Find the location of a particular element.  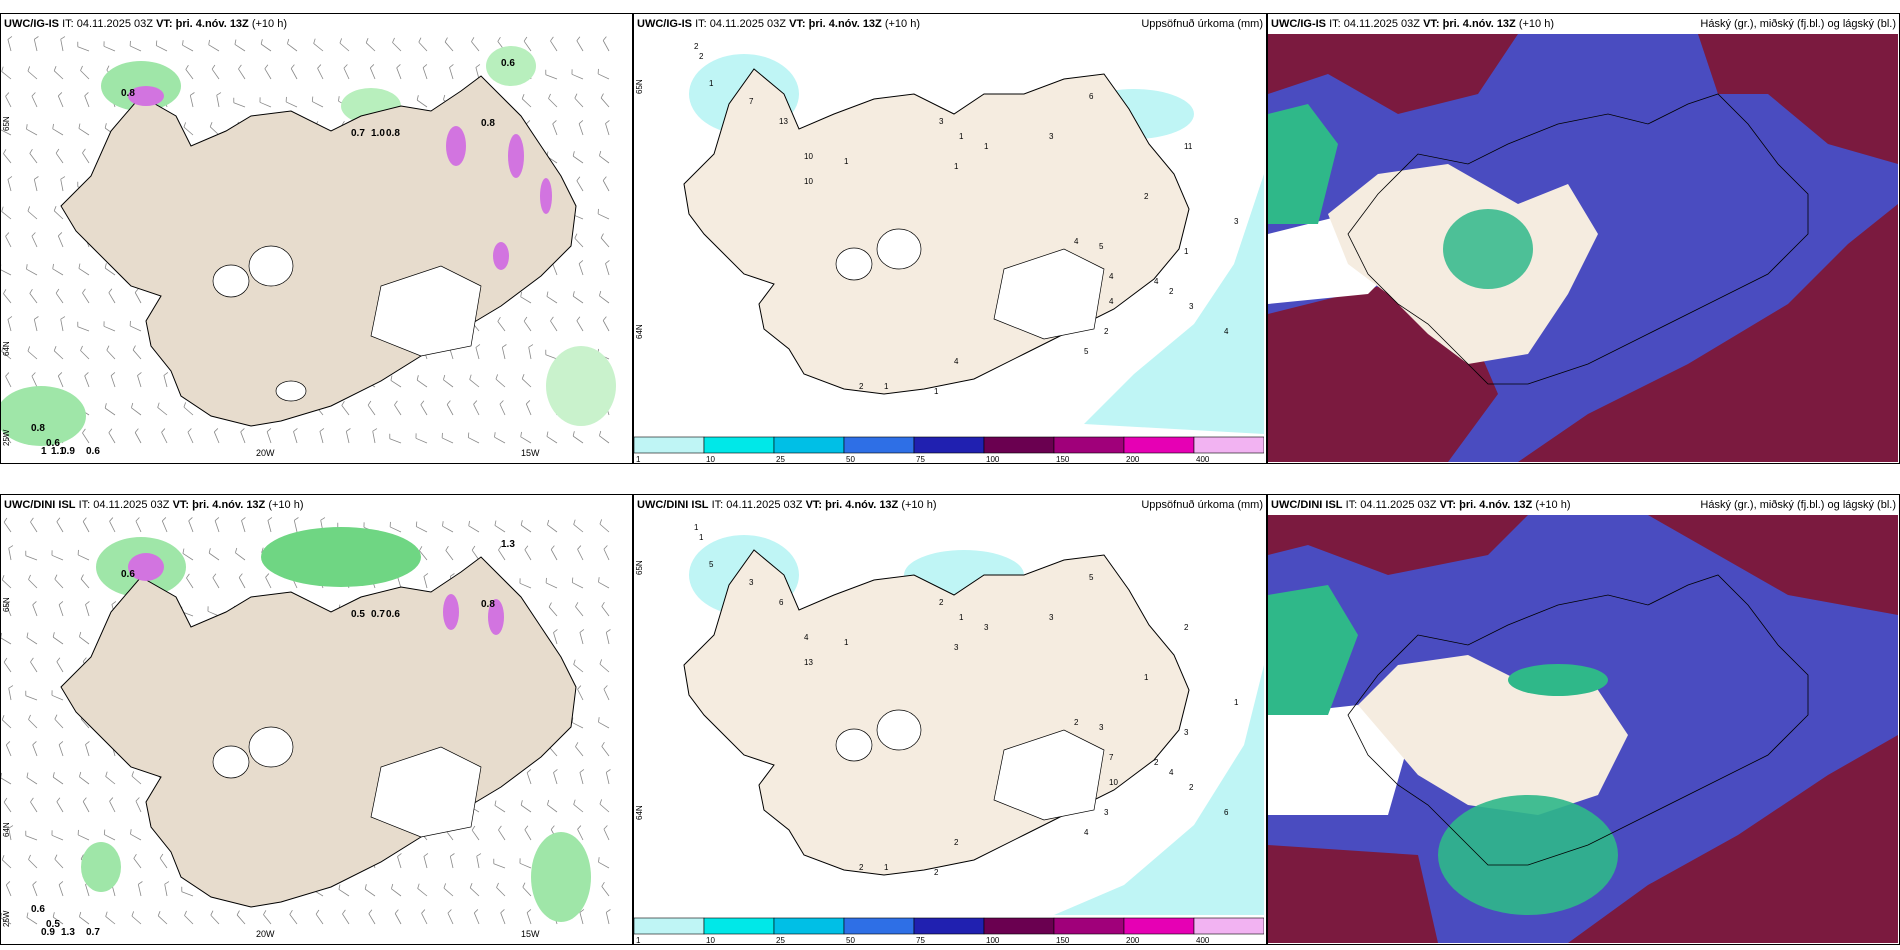

precip-value-label: 7 is located at coordinates (1111, 757).